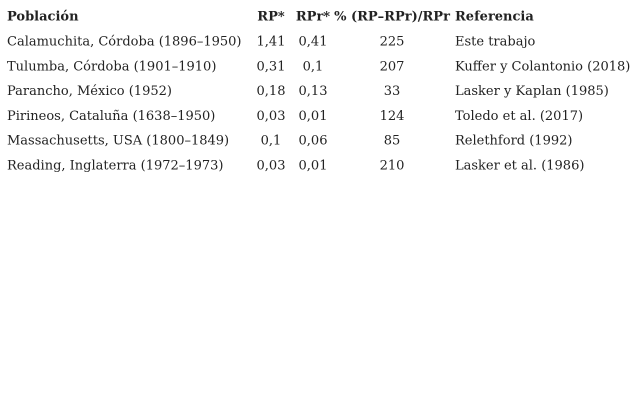 The height and width of the screenshot is (404, 644). Describe the element at coordinates (271, 66) in the screenshot. I see `table-cell: 0,31` at that location.